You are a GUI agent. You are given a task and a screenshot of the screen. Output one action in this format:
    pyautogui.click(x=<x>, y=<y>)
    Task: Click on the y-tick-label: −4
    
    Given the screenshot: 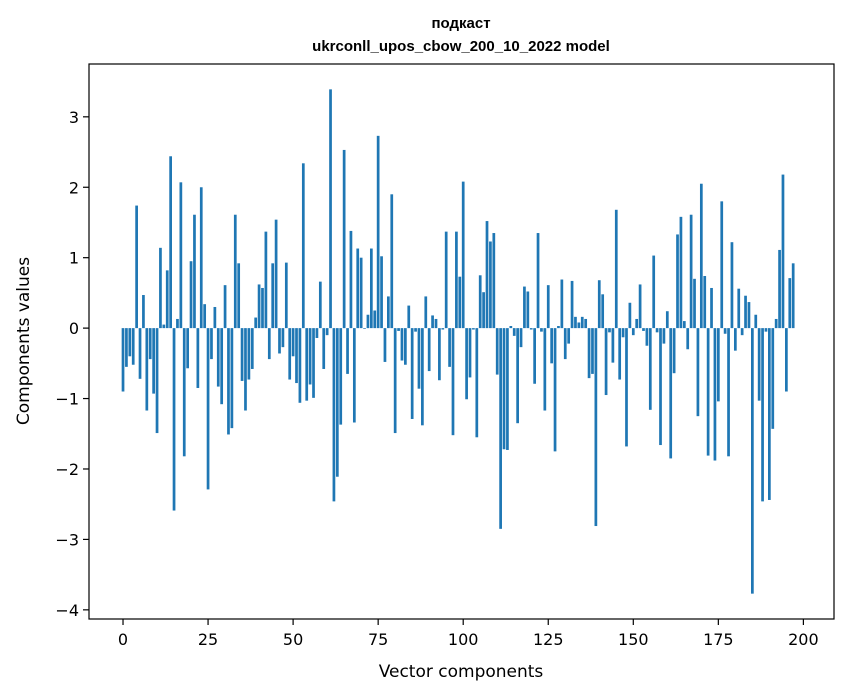 What is the action you would take?
    pyautogui.click(x=67, y=610)
    